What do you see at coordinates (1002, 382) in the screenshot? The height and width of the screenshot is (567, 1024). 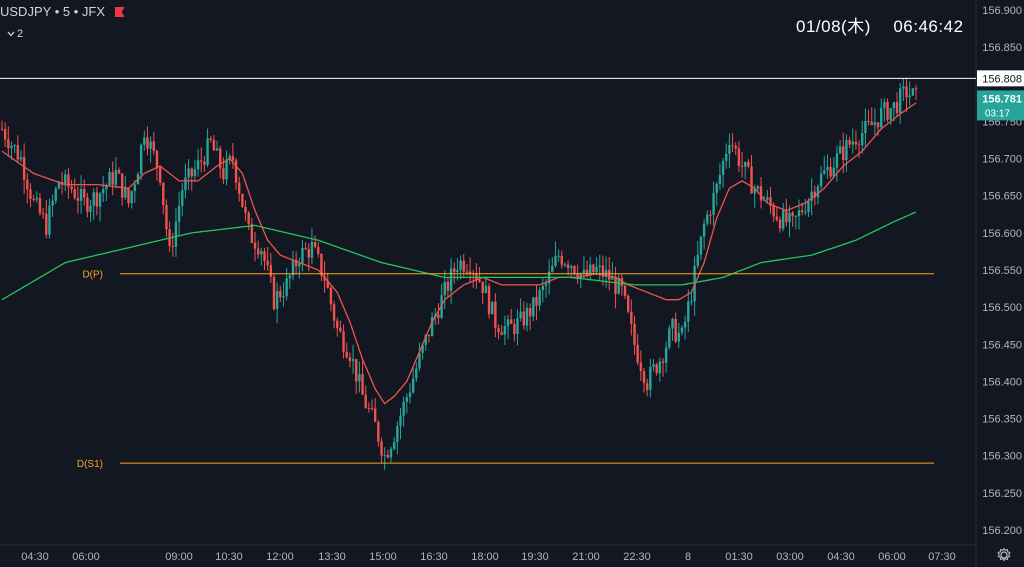 I see `price-tick-label: 156.400` at bounding box center [1002, 382].